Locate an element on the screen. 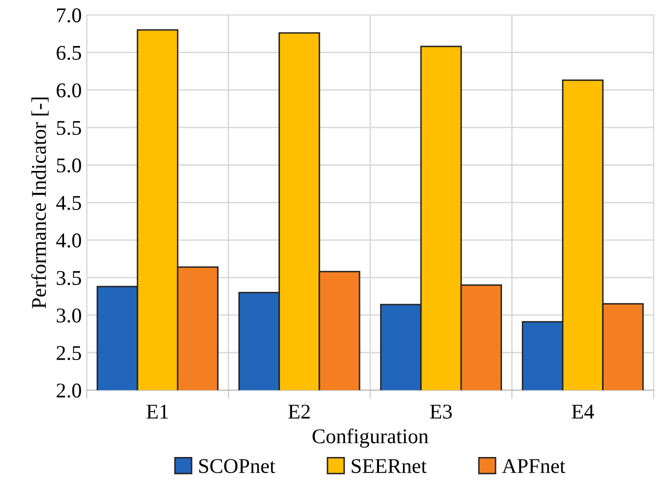 Image resolution: width=667 pixels, height=497 pixels. y-tick-label: 4.5 is located at coordinates (69, 203).